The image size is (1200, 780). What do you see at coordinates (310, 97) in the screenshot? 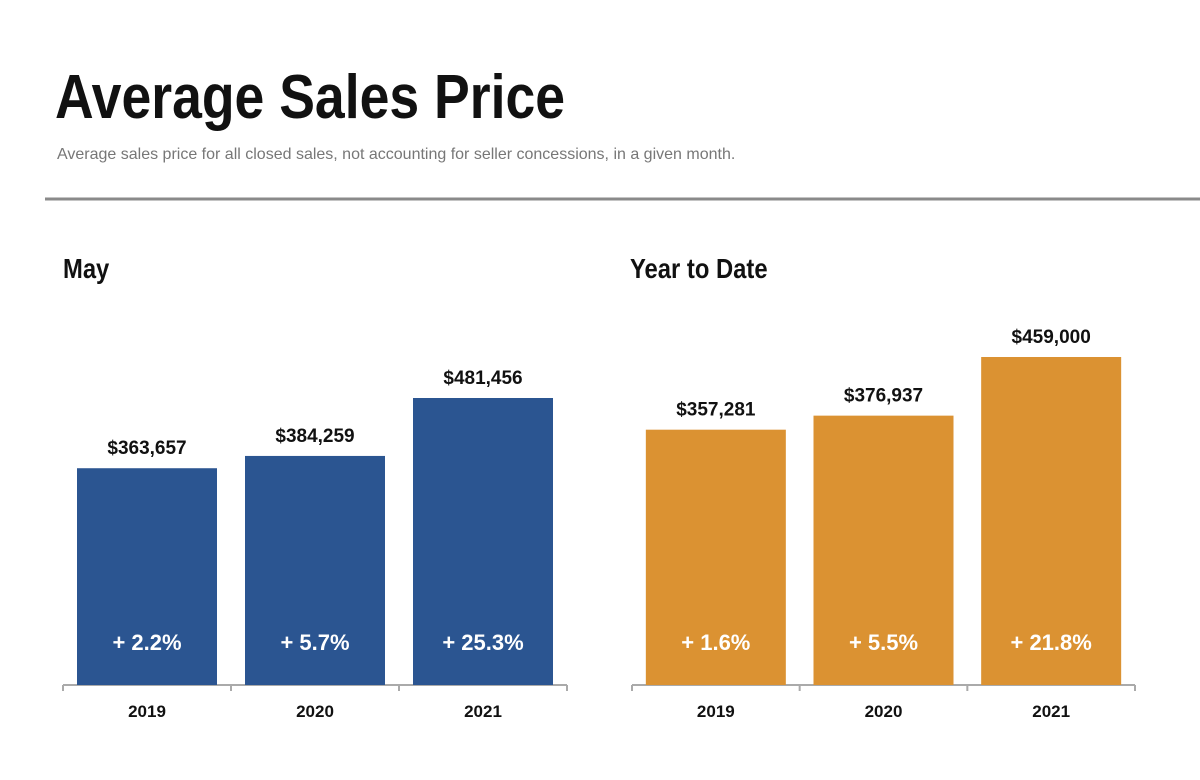
I see `page-title: Average Sales Price` at bounding box center [310, 97].